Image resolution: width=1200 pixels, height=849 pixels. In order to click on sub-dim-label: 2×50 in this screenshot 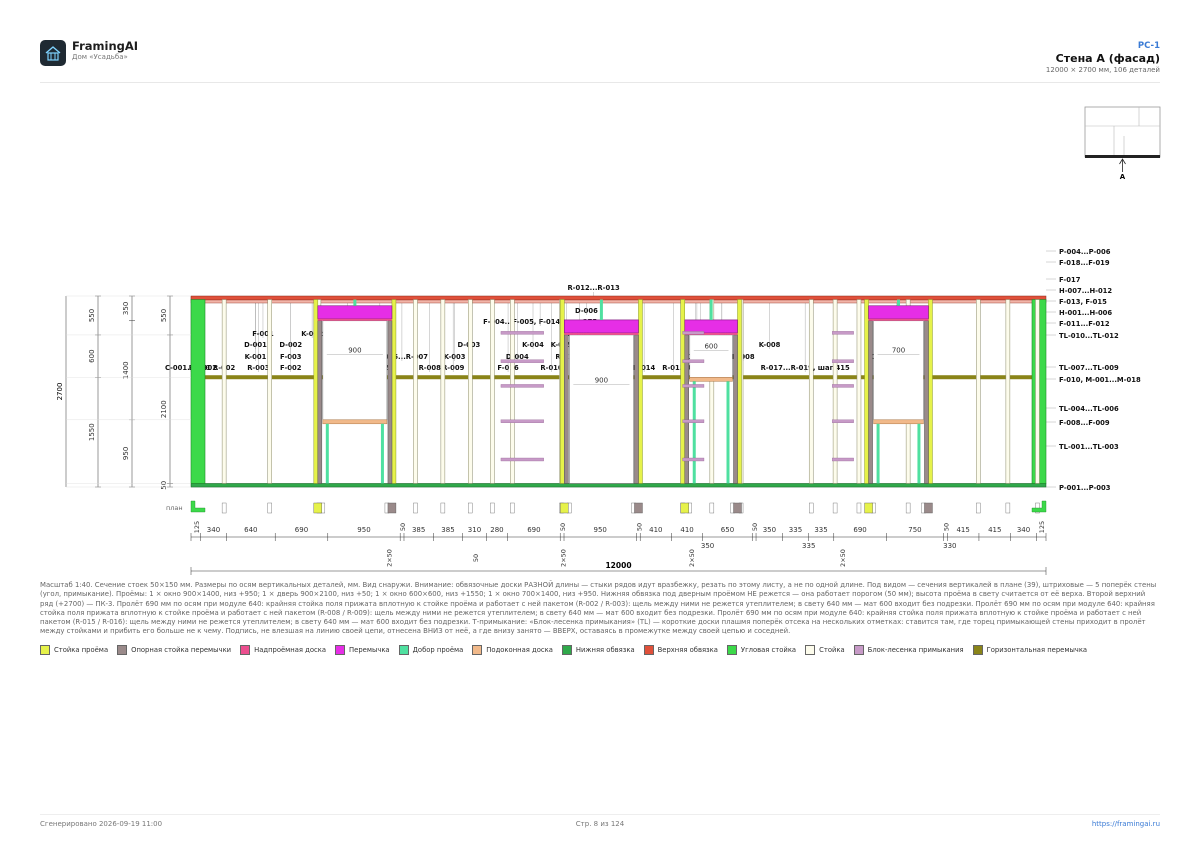, I will do `click(564, 558)`.